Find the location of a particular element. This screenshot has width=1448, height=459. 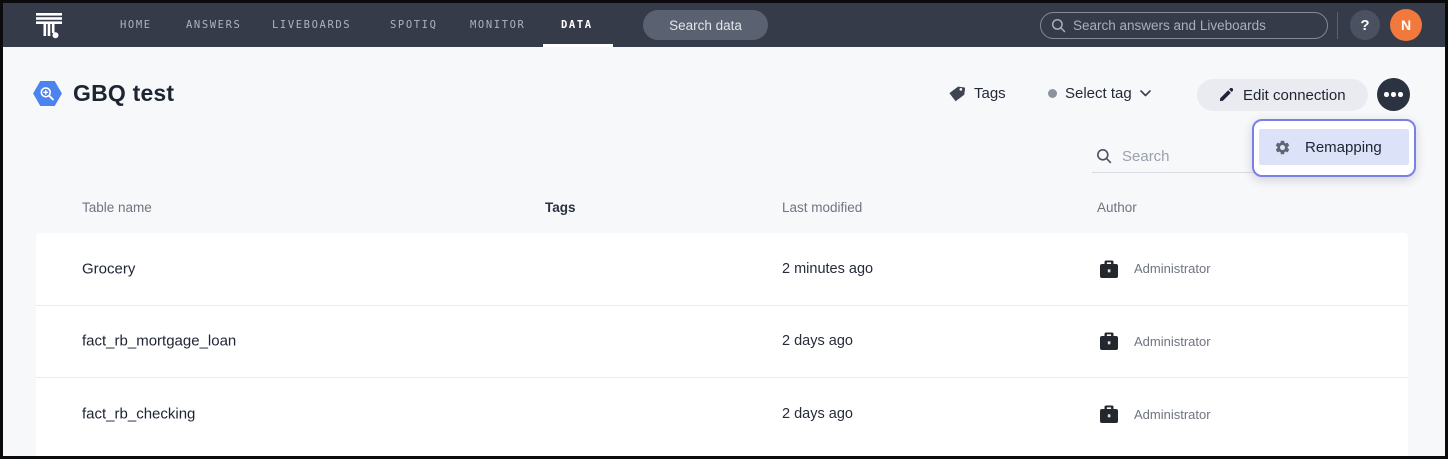

more-options-button is located at coordinates (1393, 94).